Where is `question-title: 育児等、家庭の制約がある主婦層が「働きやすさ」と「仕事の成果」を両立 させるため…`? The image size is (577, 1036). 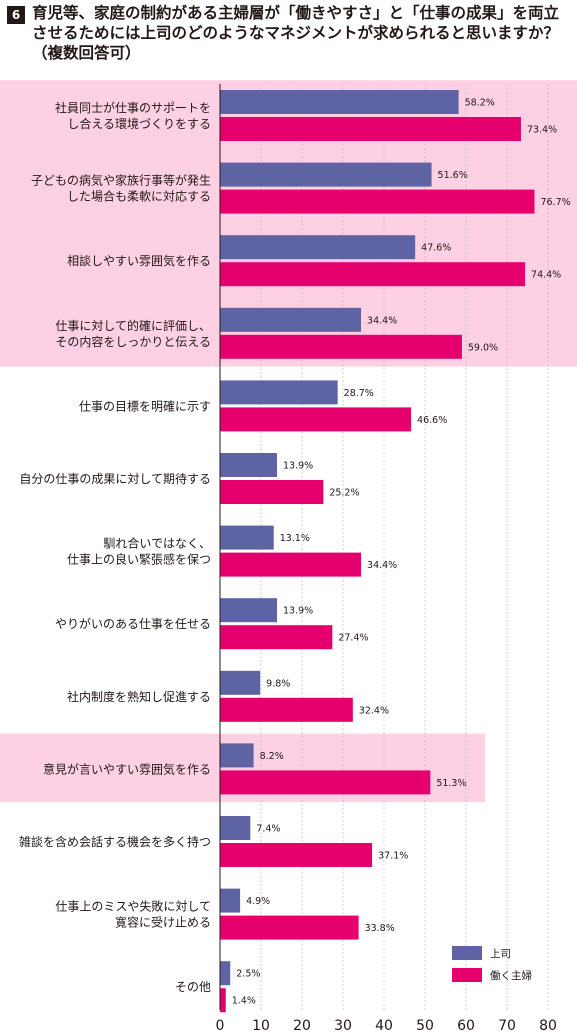 question-title: 育児等、家庭の制約がある主婦層が「働きやすさ」と「仕事の成果」を両立 させるため… is located at coordinates (302, 33).